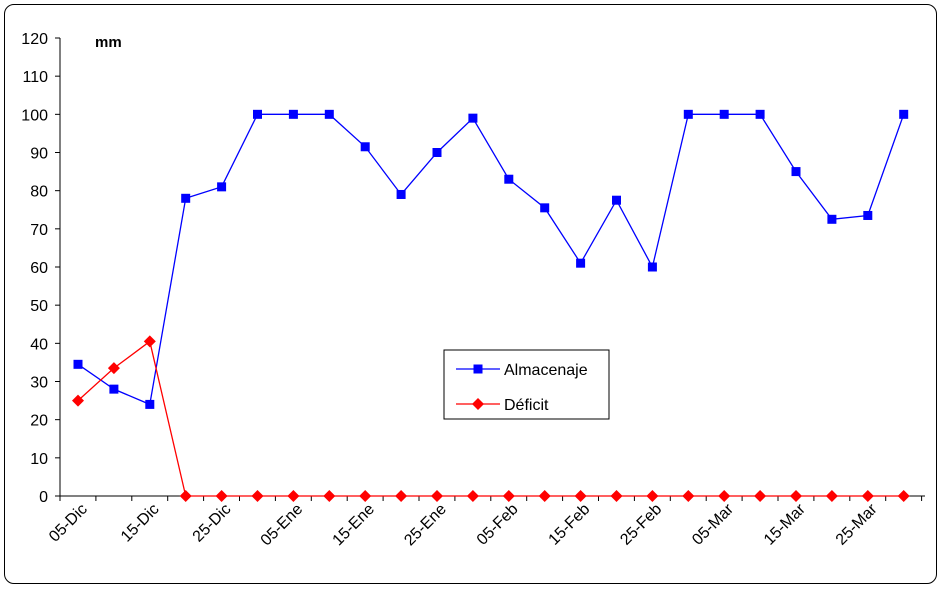  I want to click on y-tick-label: 80, so click(39, 192).